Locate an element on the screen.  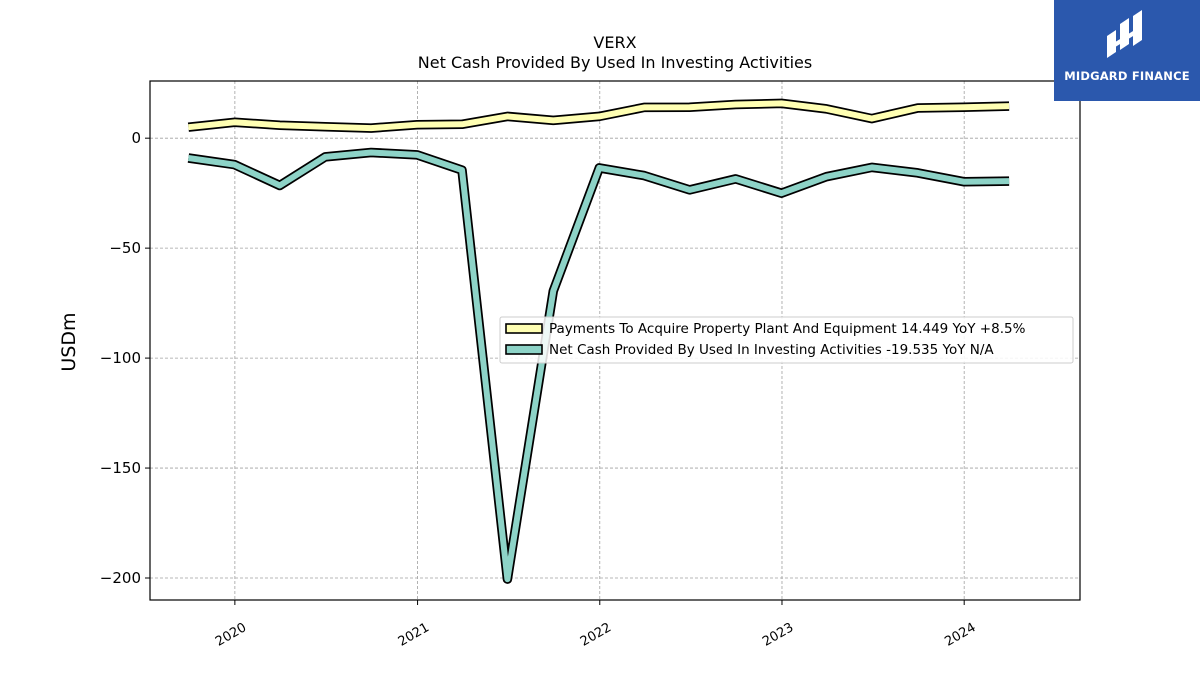
x-tick-label: 2023 is located at coordinates (778, 635).